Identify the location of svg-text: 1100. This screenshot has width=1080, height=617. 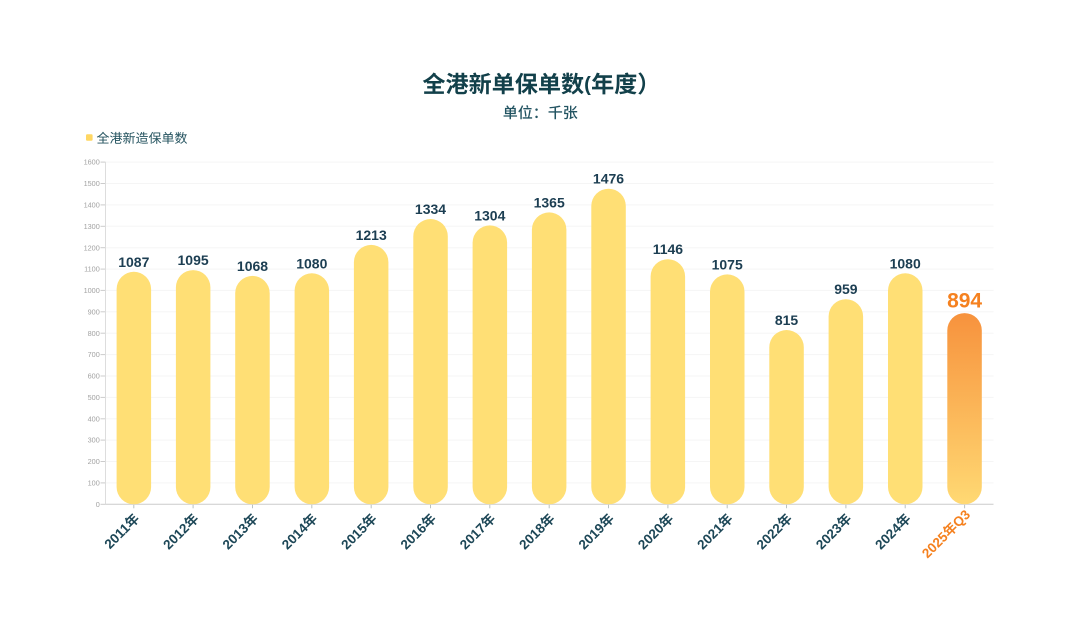
(92, 269).